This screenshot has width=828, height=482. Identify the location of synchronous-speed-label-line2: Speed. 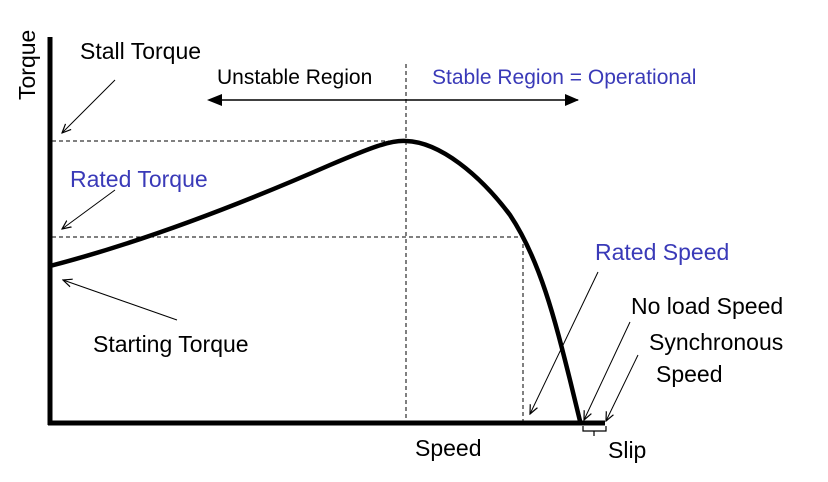
(689, 374).